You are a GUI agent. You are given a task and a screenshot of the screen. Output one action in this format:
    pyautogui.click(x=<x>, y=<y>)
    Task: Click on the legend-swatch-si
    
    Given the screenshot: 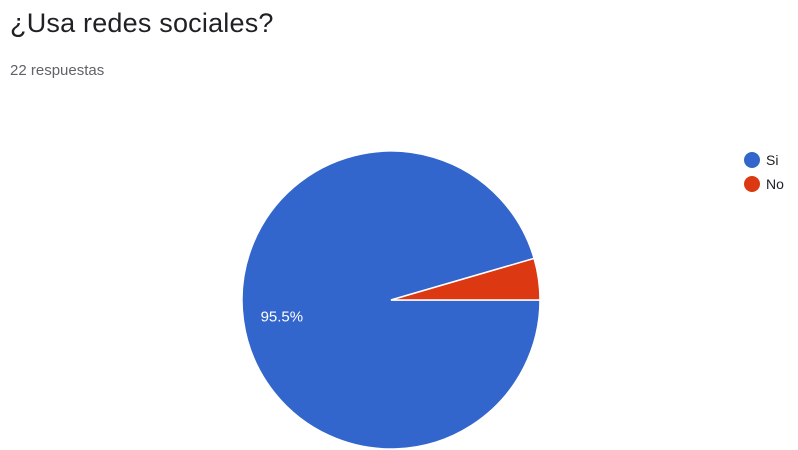 What is the action you would take?
    pyautogui.click(x=752, y=160)
    